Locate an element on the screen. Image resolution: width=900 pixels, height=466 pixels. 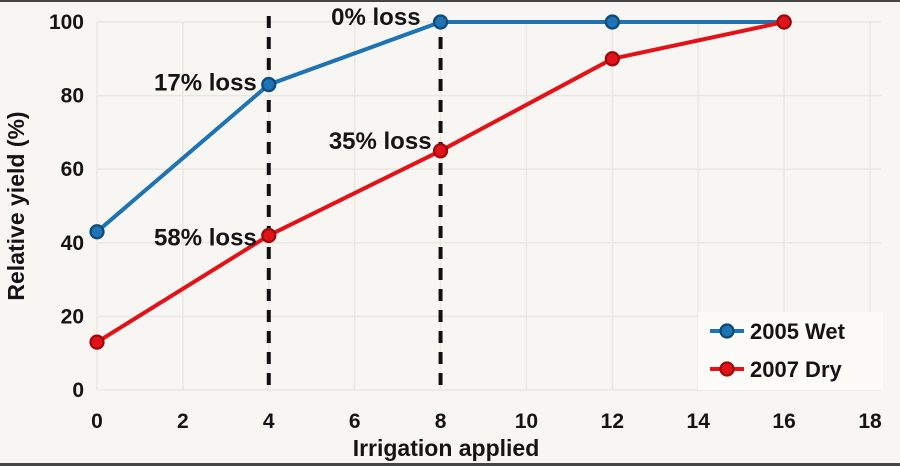
y-tick-labels: 0 20 40 60 80 100 is located at coordinates (66, 206).